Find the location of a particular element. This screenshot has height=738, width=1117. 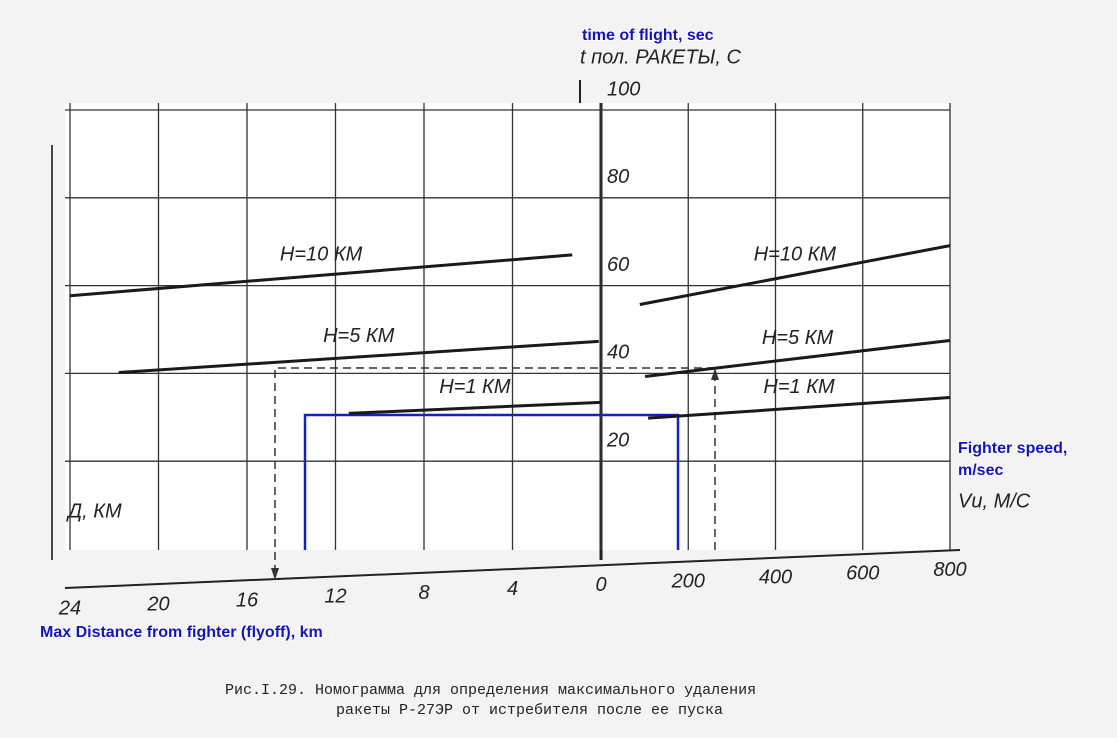

annotation: time of flight, sec is located at coordinates (648, 35).